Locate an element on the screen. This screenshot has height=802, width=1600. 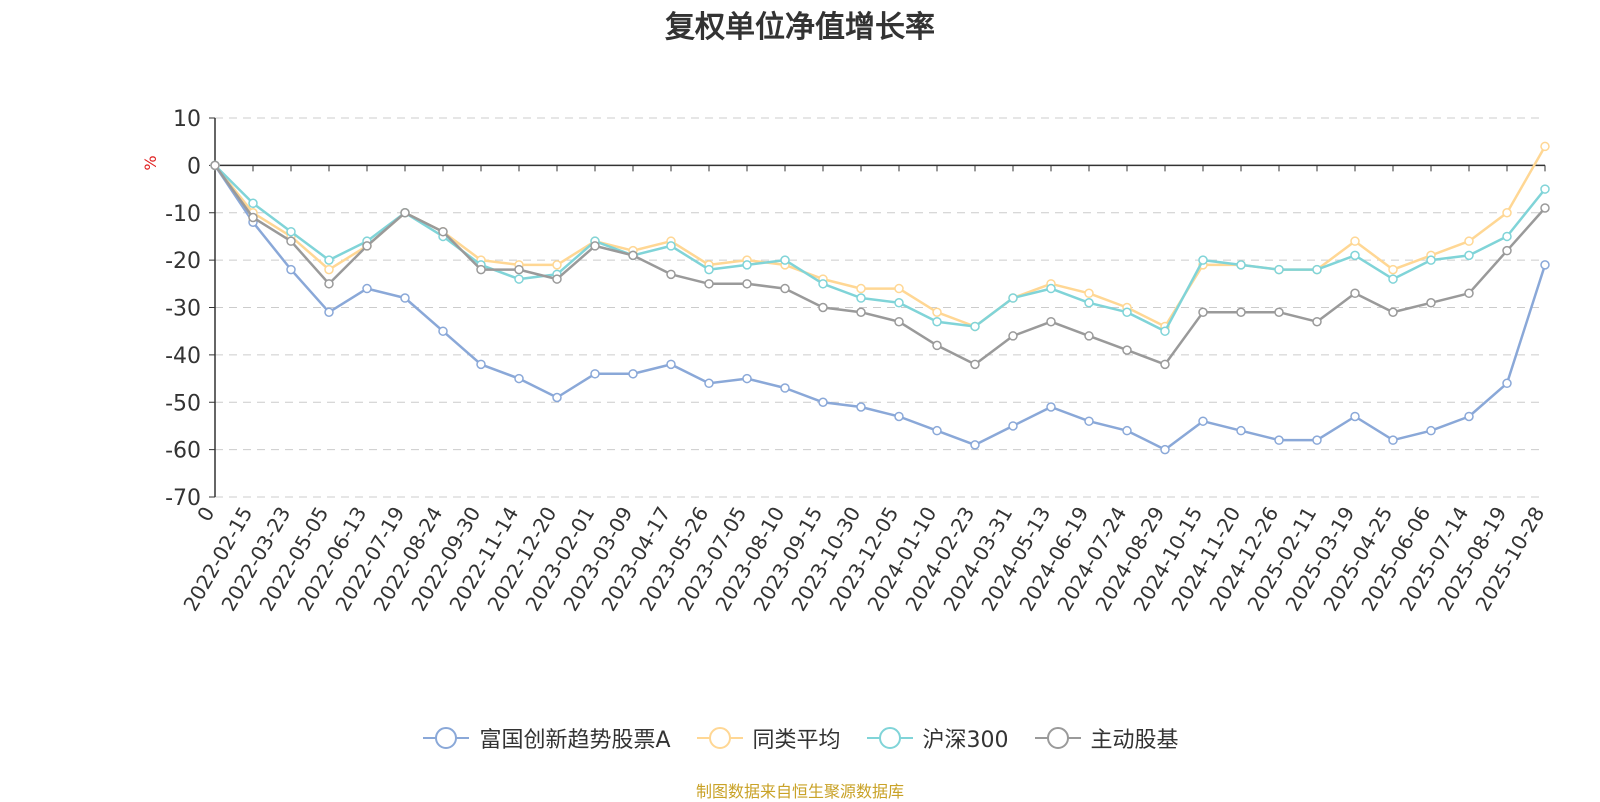
legend-item: 沪深300 is located at coordinates (937, 738).